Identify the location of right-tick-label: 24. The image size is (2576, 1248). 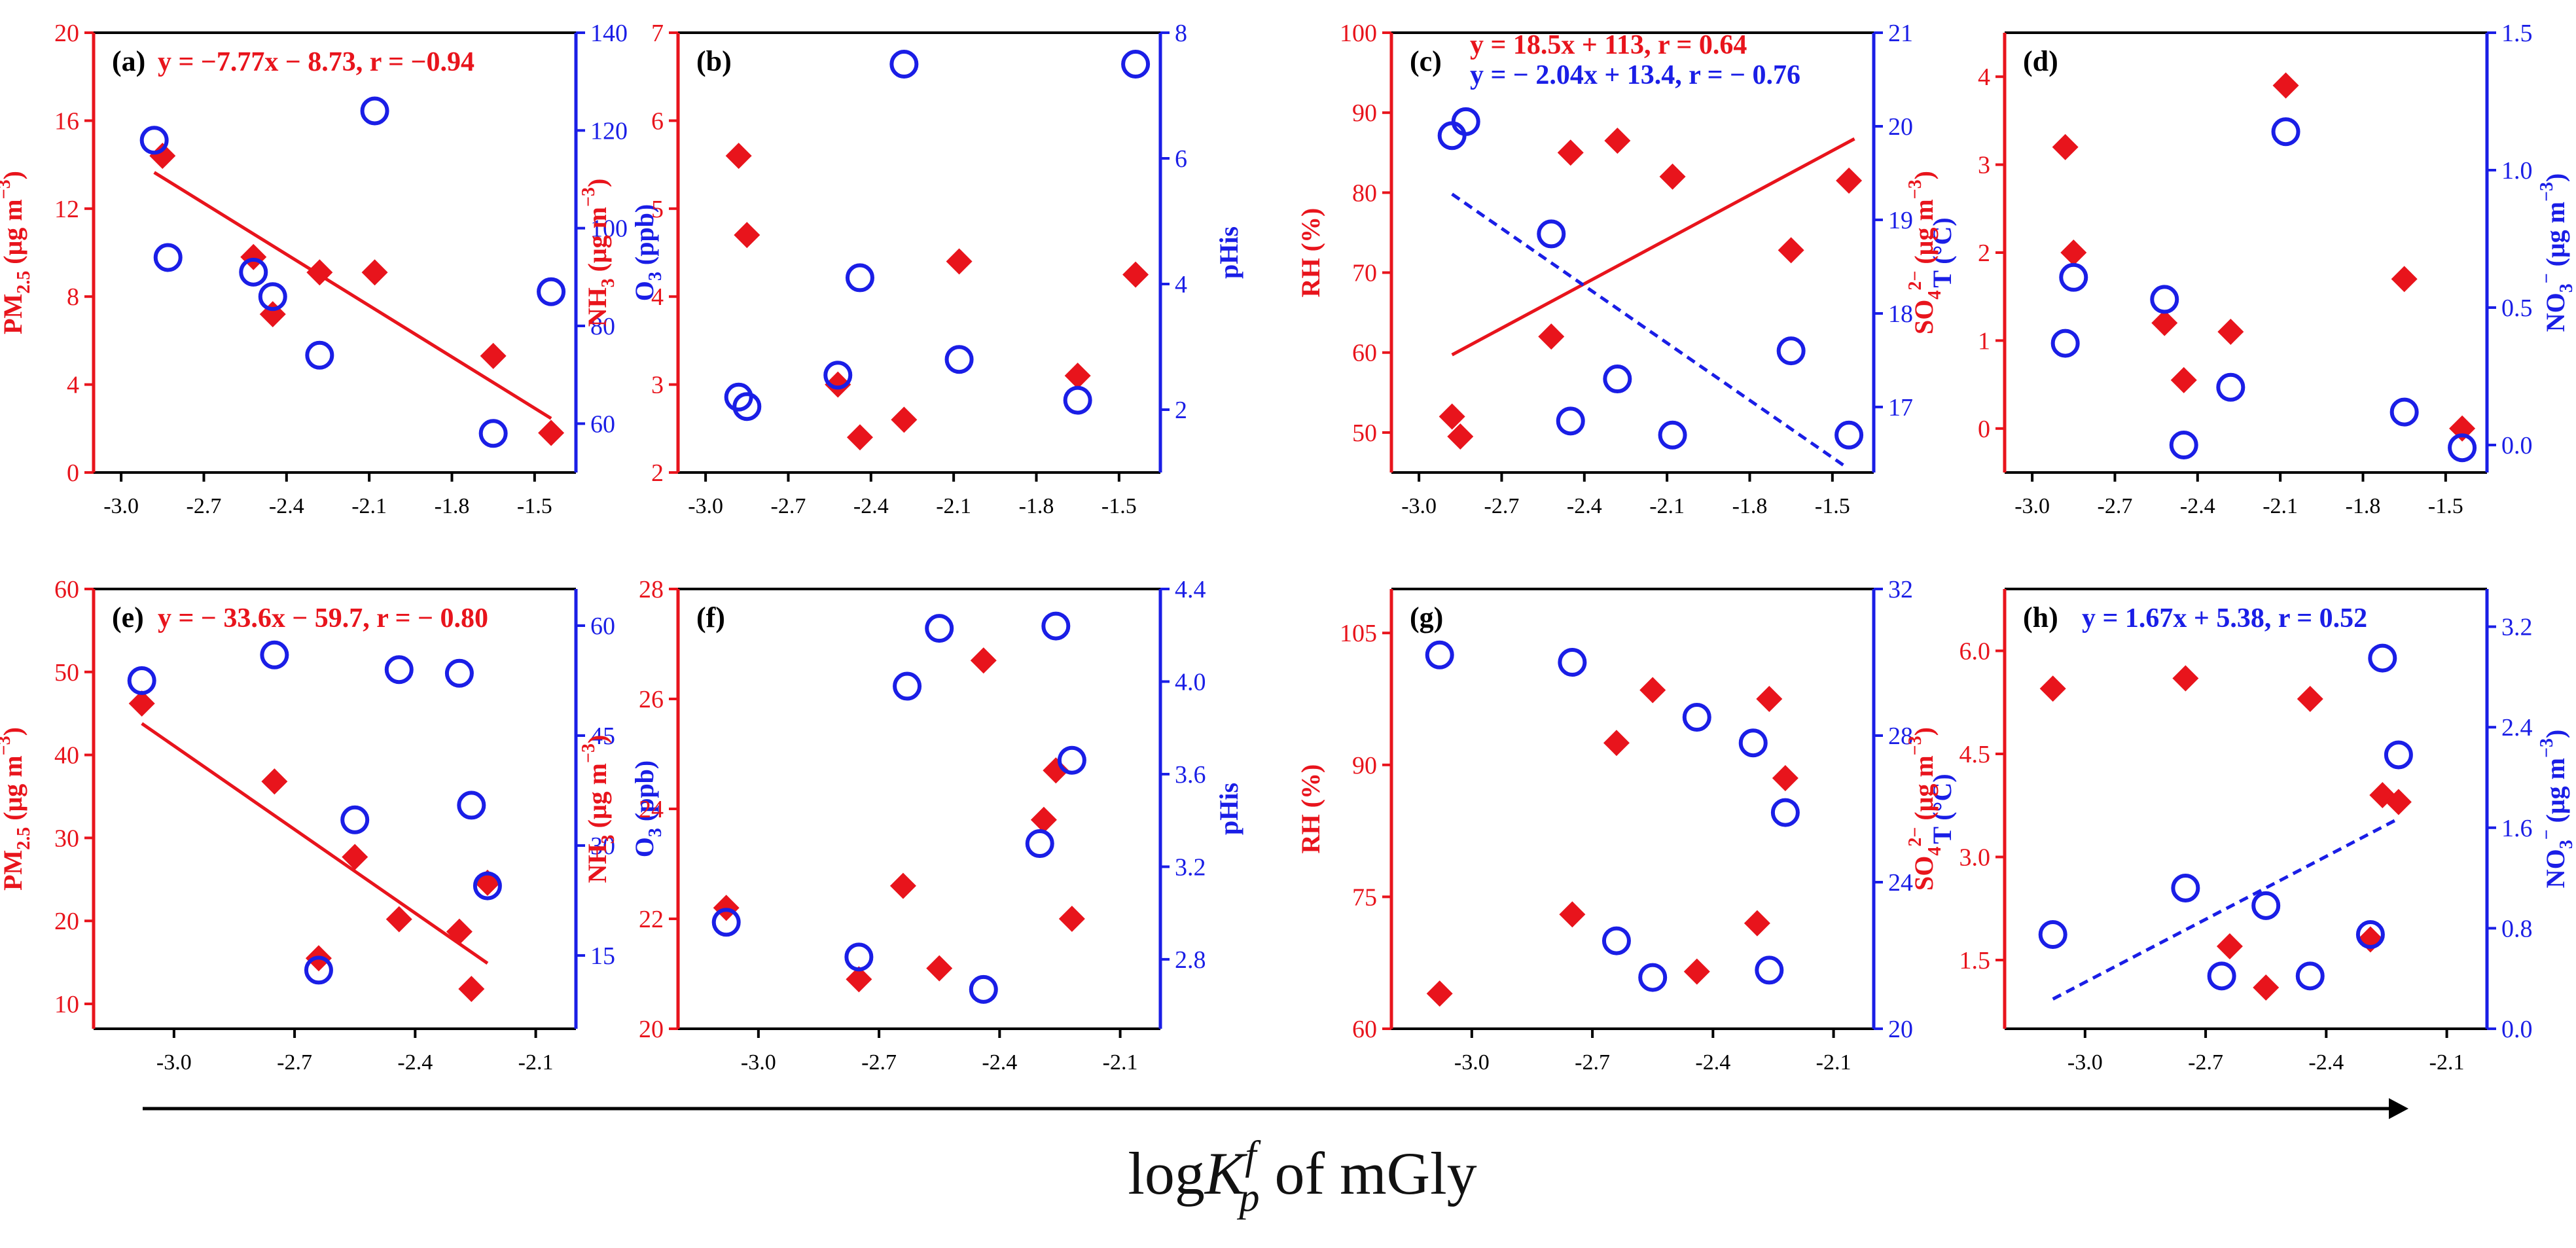
(1900, 883).